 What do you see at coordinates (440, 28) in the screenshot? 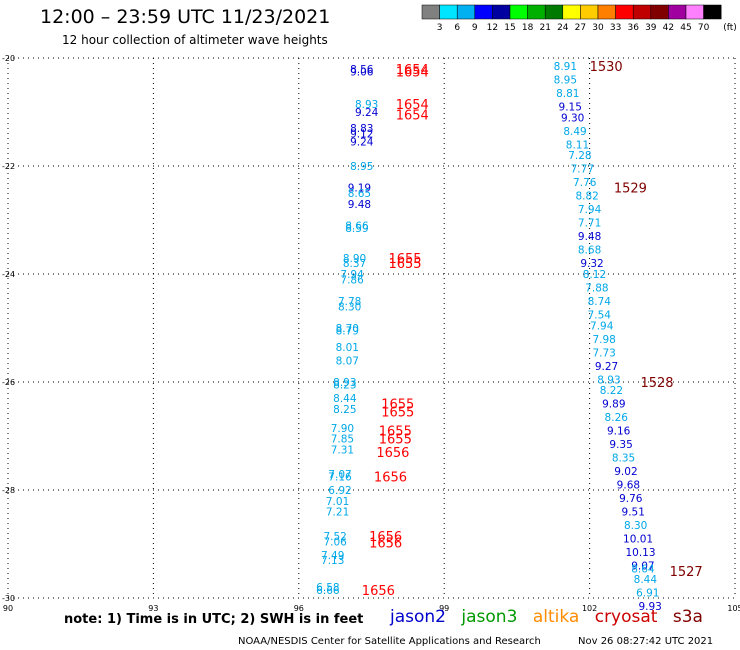
I see `colorbar-tick: 3` at bounding box center [440, 28].